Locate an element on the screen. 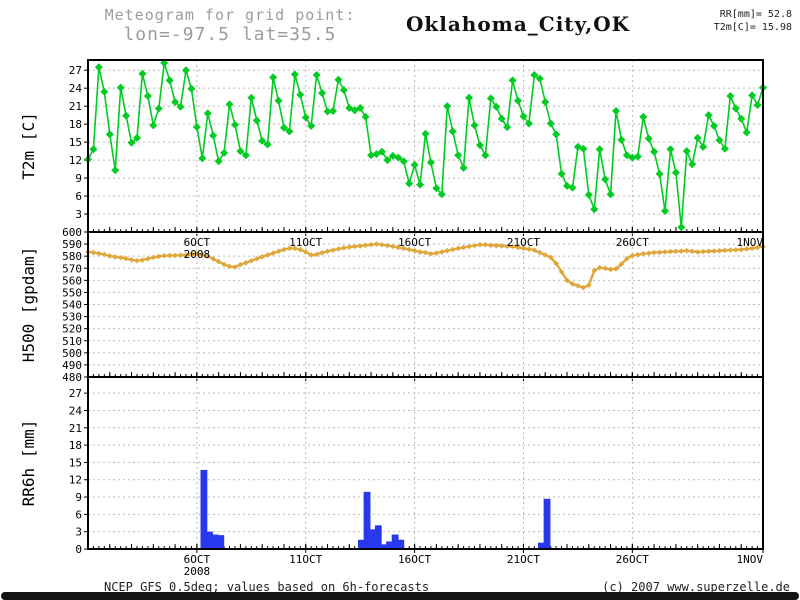  ytick-label: 540 is located at coordinates (72, 305).